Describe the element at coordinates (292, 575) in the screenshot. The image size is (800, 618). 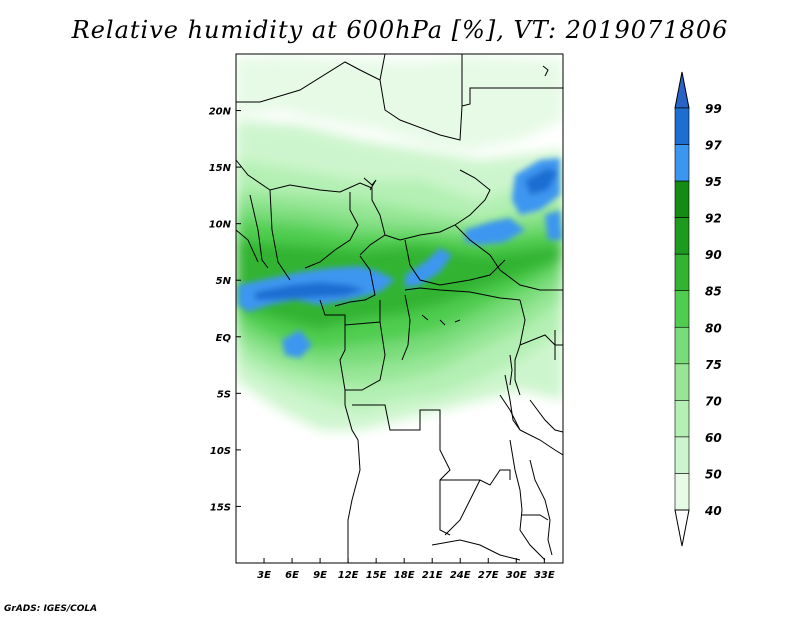
I see `lon-tick-label: 6E` at that location.